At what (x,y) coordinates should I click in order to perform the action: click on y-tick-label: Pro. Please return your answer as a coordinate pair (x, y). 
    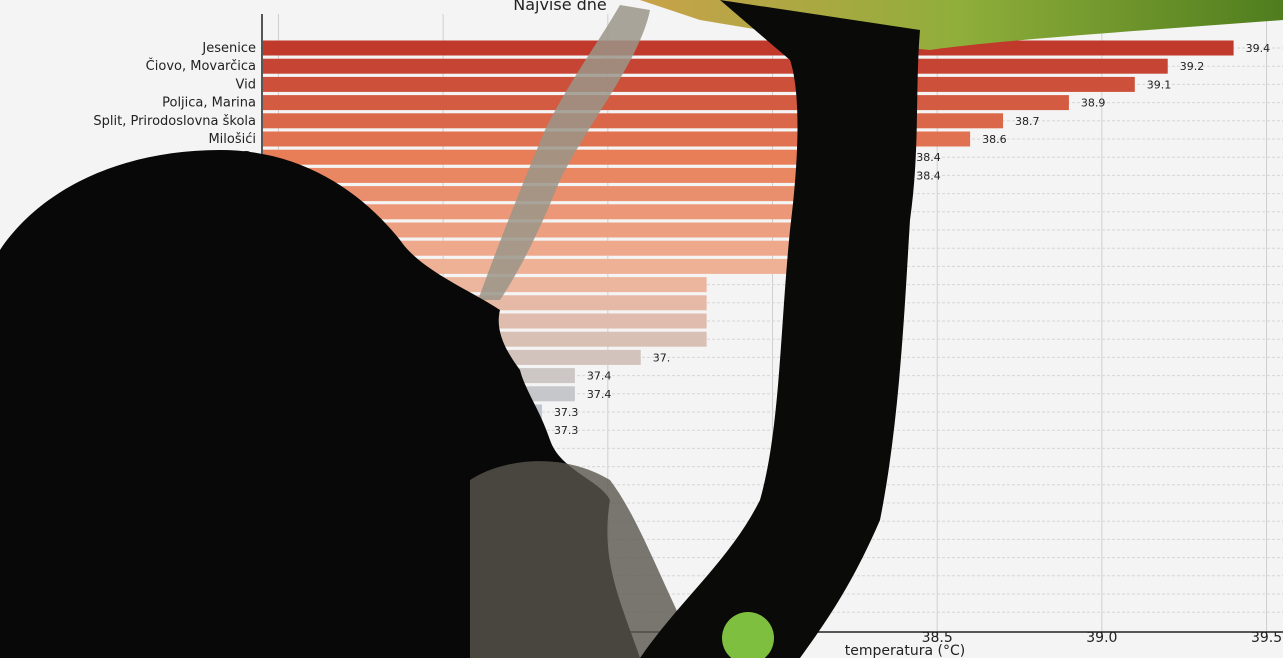
    Looking at the image, I should click on (245, 594).